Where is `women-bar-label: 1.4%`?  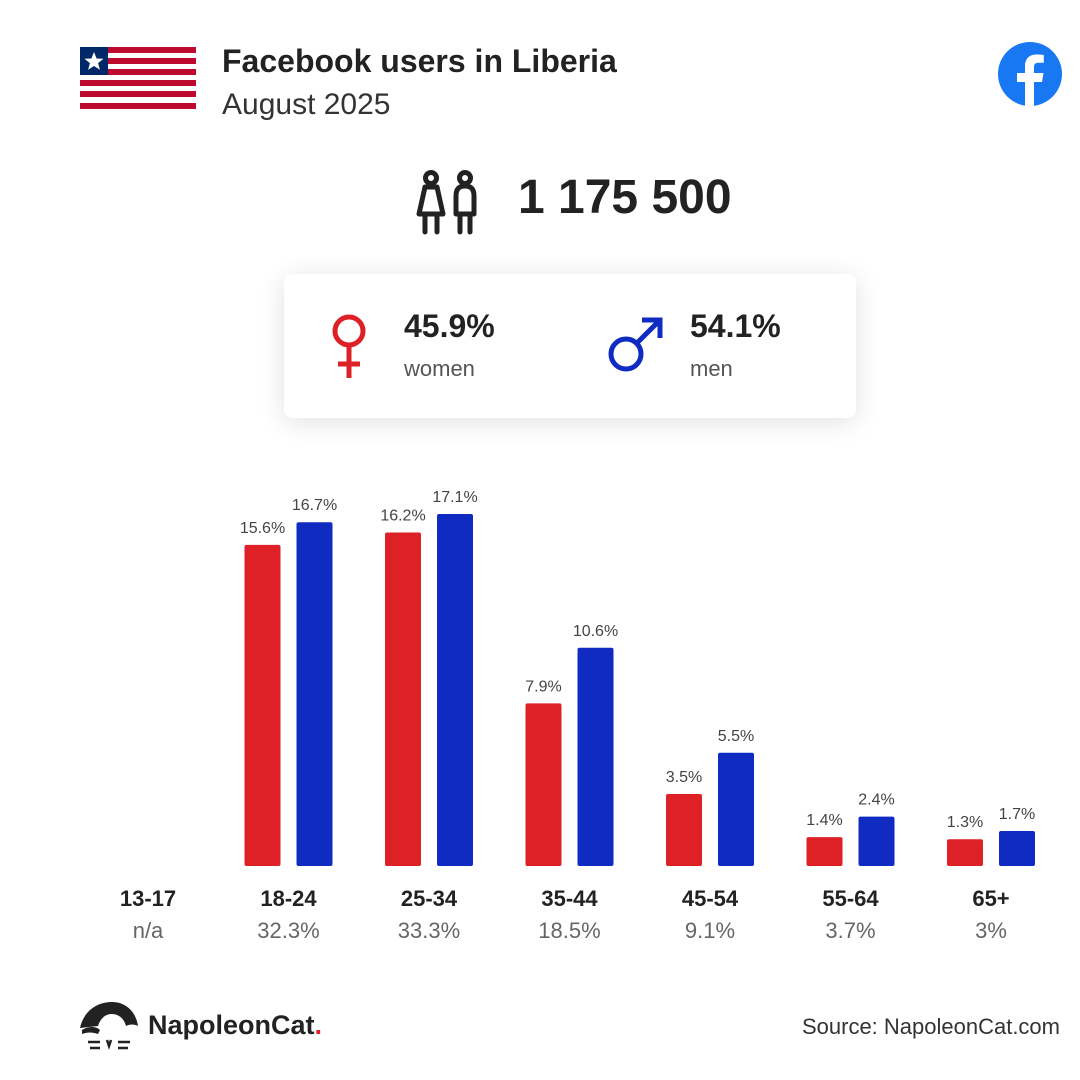
women-bar-label: 1.4% is located at coordinates (824, 820).